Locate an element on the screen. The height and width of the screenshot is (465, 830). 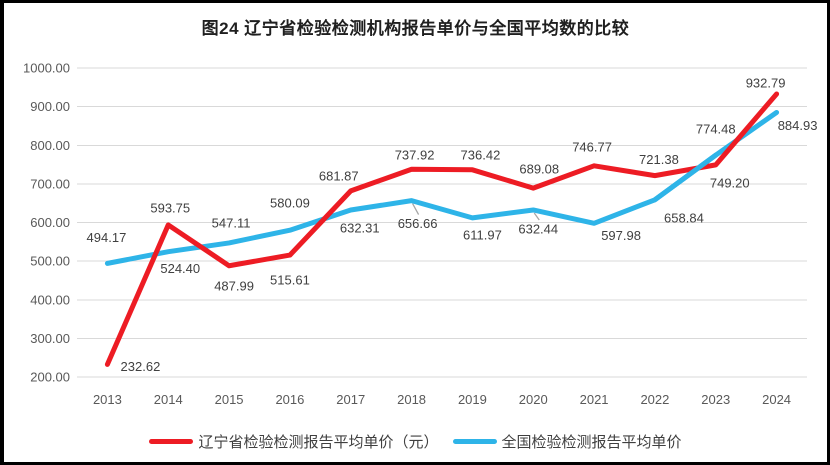
x-axis-tick-label: 2015 is located at coordinates (229, 399).